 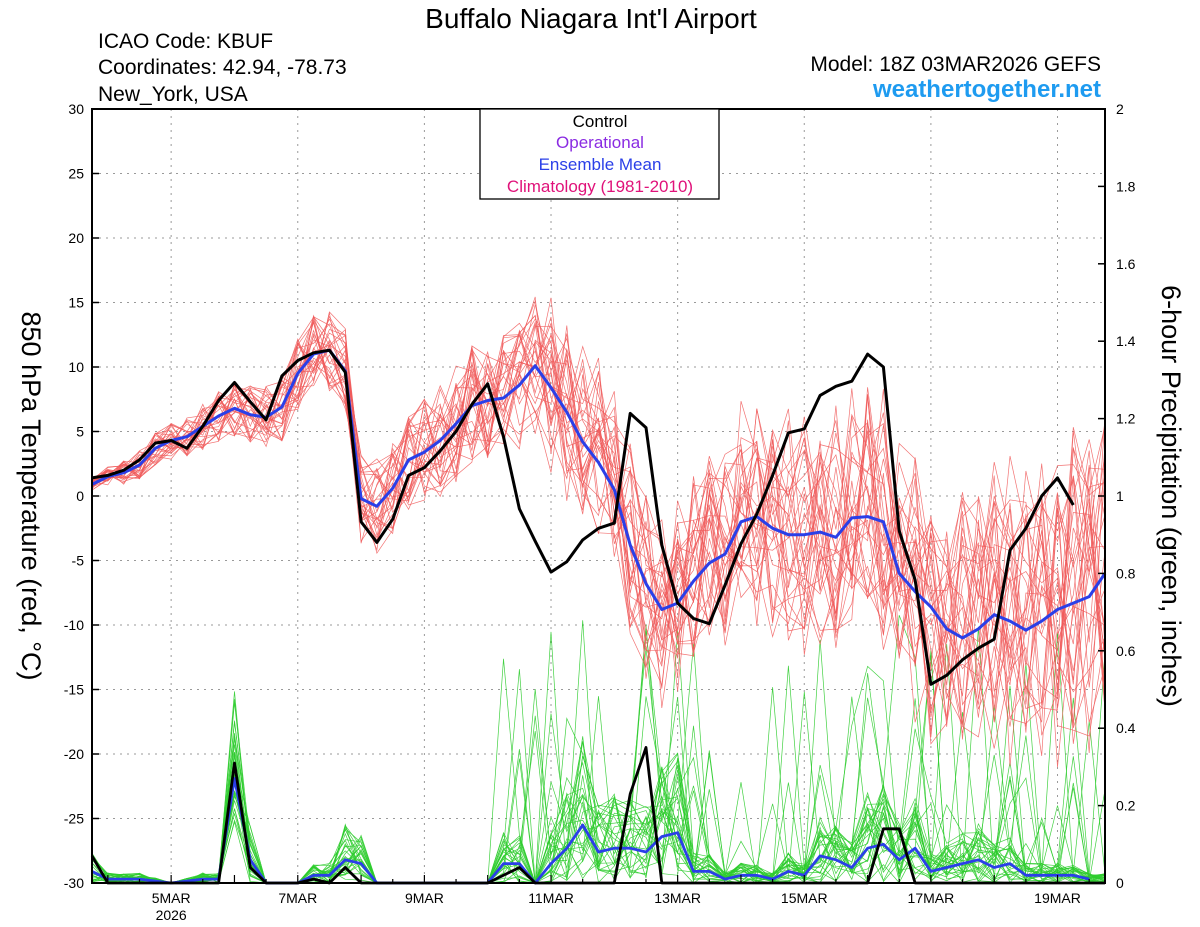 What do you see at coordinates (222, 67) in the screenshot?
I see `coordinates: Coordinates: 42.94, -78.73` at bounding box center [222, 67].